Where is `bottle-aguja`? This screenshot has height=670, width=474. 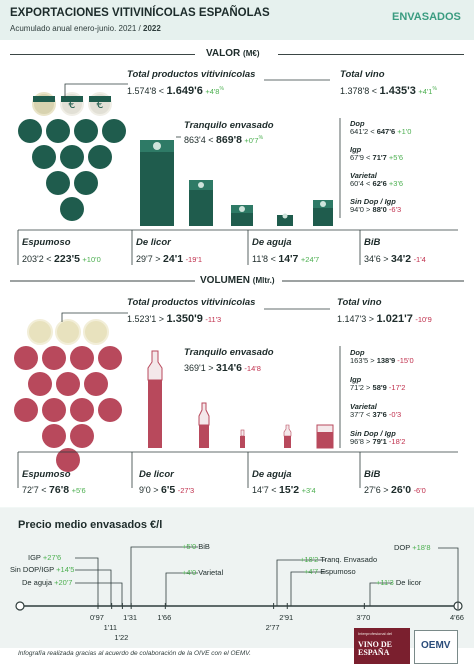
bottle-aguja is located at coordinates (287, 442).